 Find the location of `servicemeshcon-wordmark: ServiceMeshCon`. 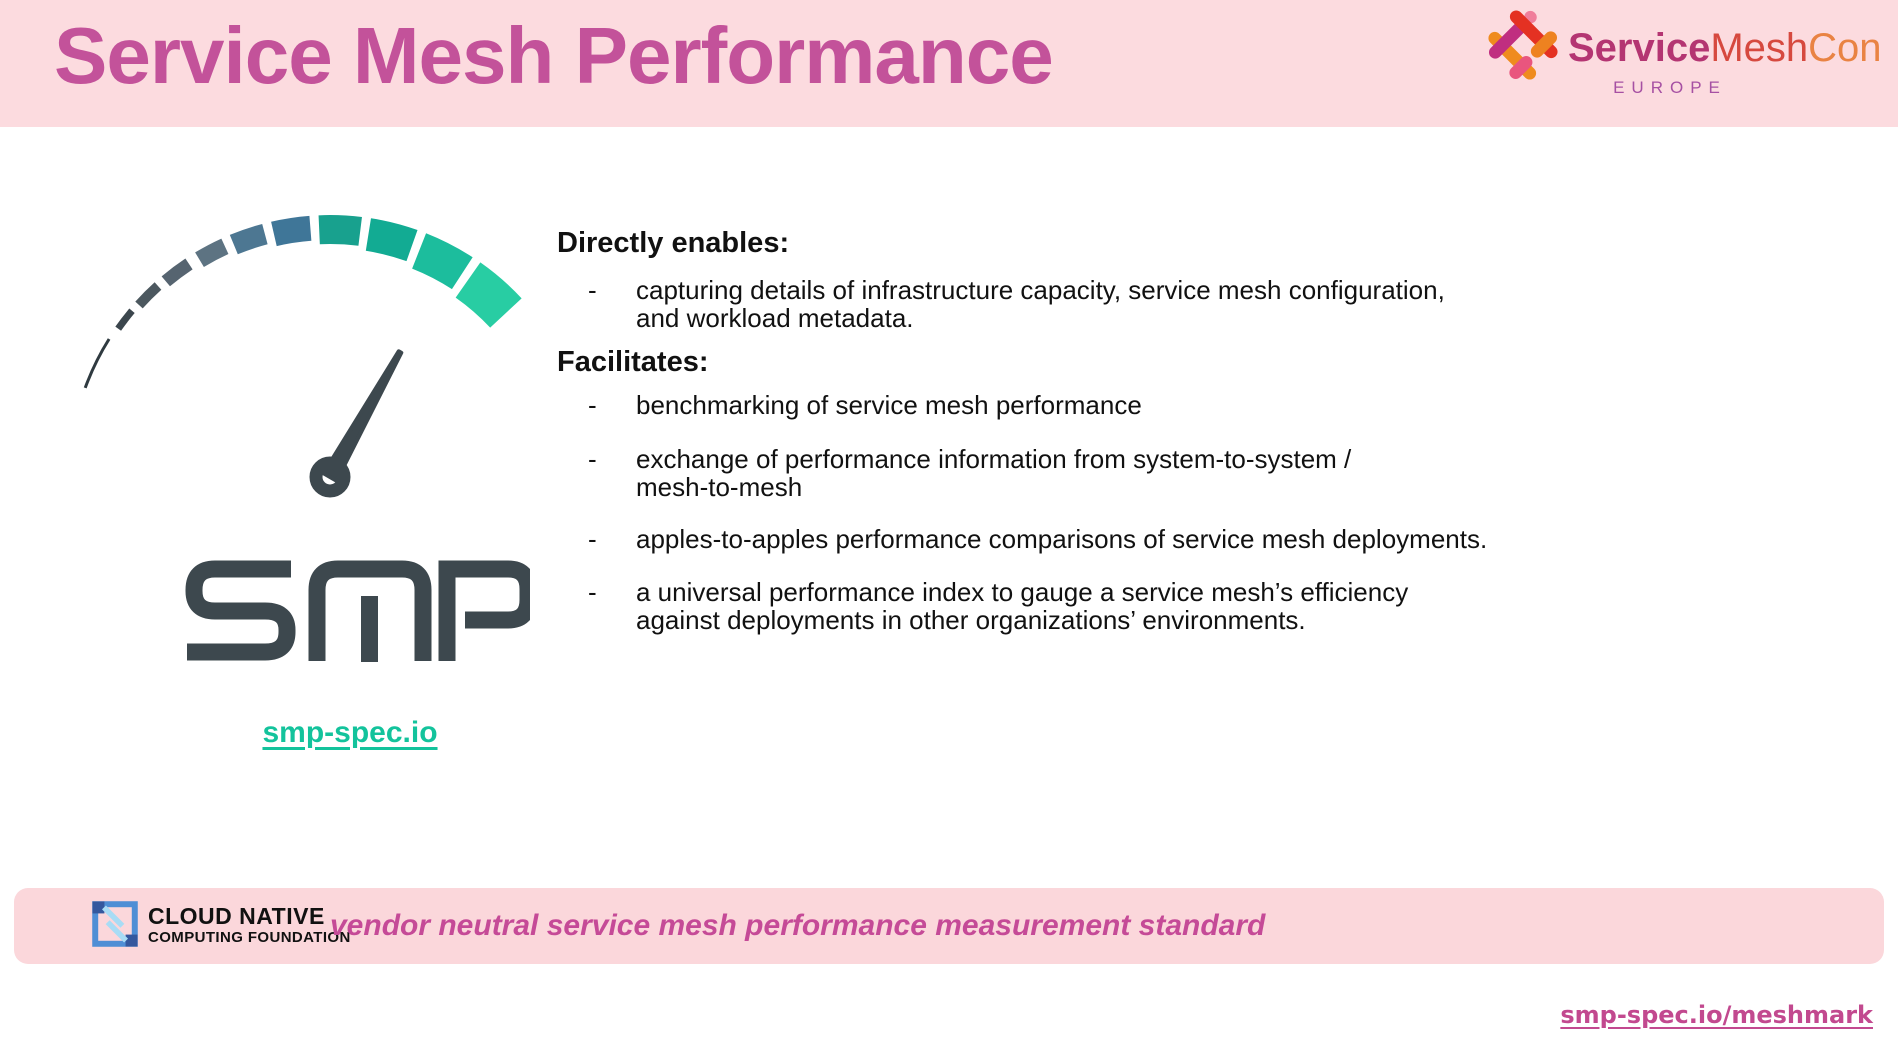

servicemeshcon-wordmark: ServiceMeshCon is located at coordinates (1725, 48).